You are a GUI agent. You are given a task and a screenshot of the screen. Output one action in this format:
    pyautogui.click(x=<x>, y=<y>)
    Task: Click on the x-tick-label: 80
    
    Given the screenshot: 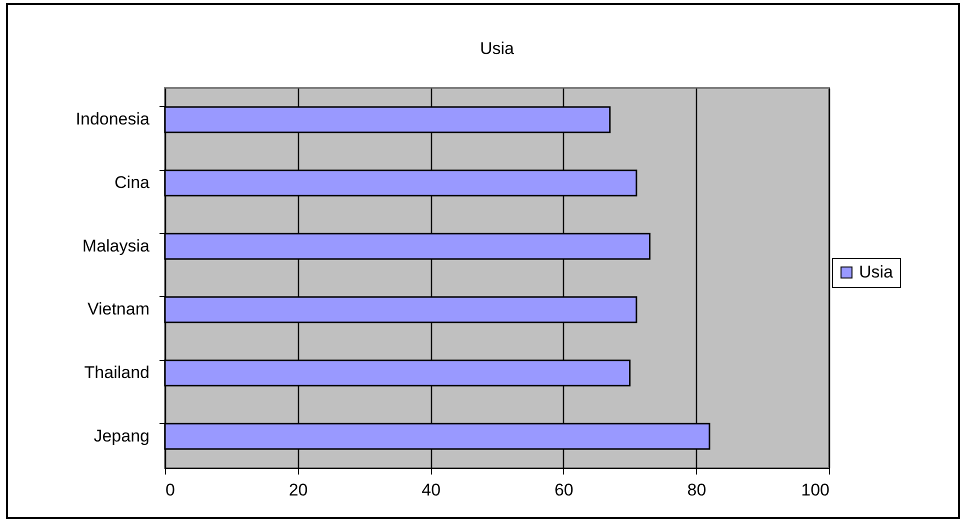 What is the action you would take?
    pyautogui.click(x=696, y=490)
    